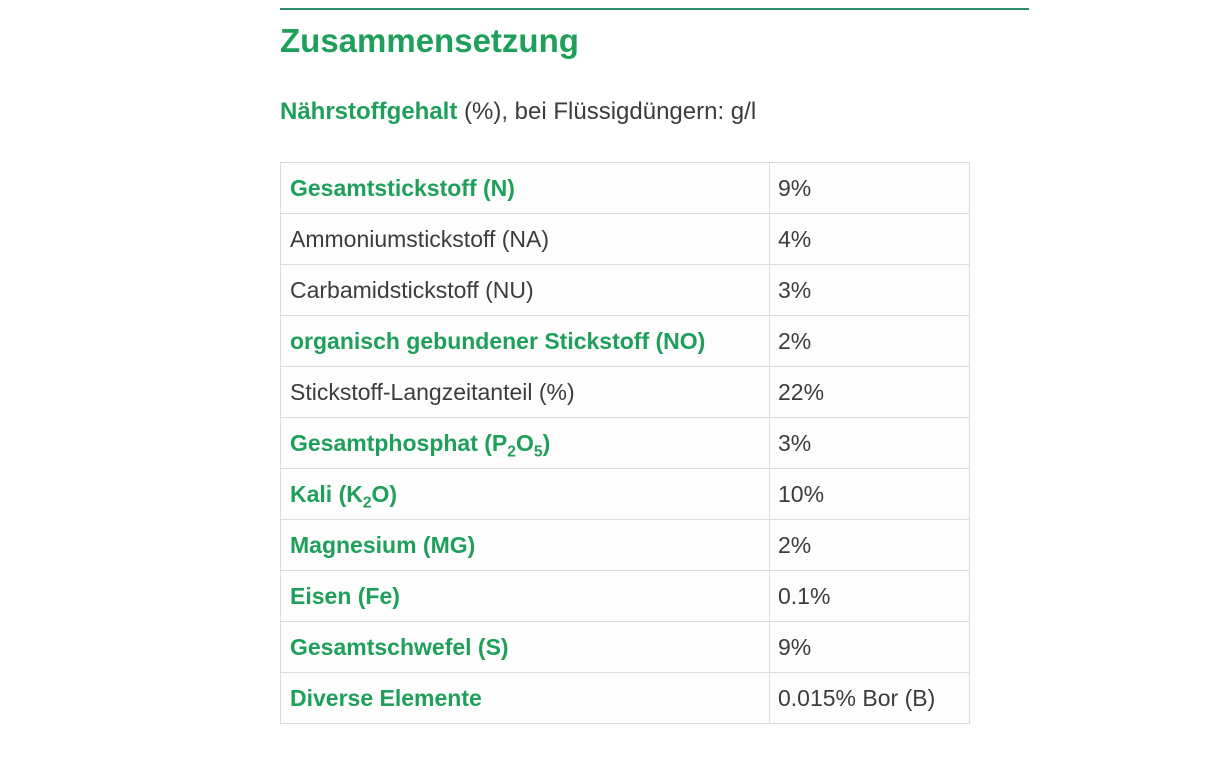 The image size is (1210, 762). What do you see at coordinates (869, 239) in the screenshot?
I see `nutrient-value-cell: 4%` at bounding box center [869, 239].